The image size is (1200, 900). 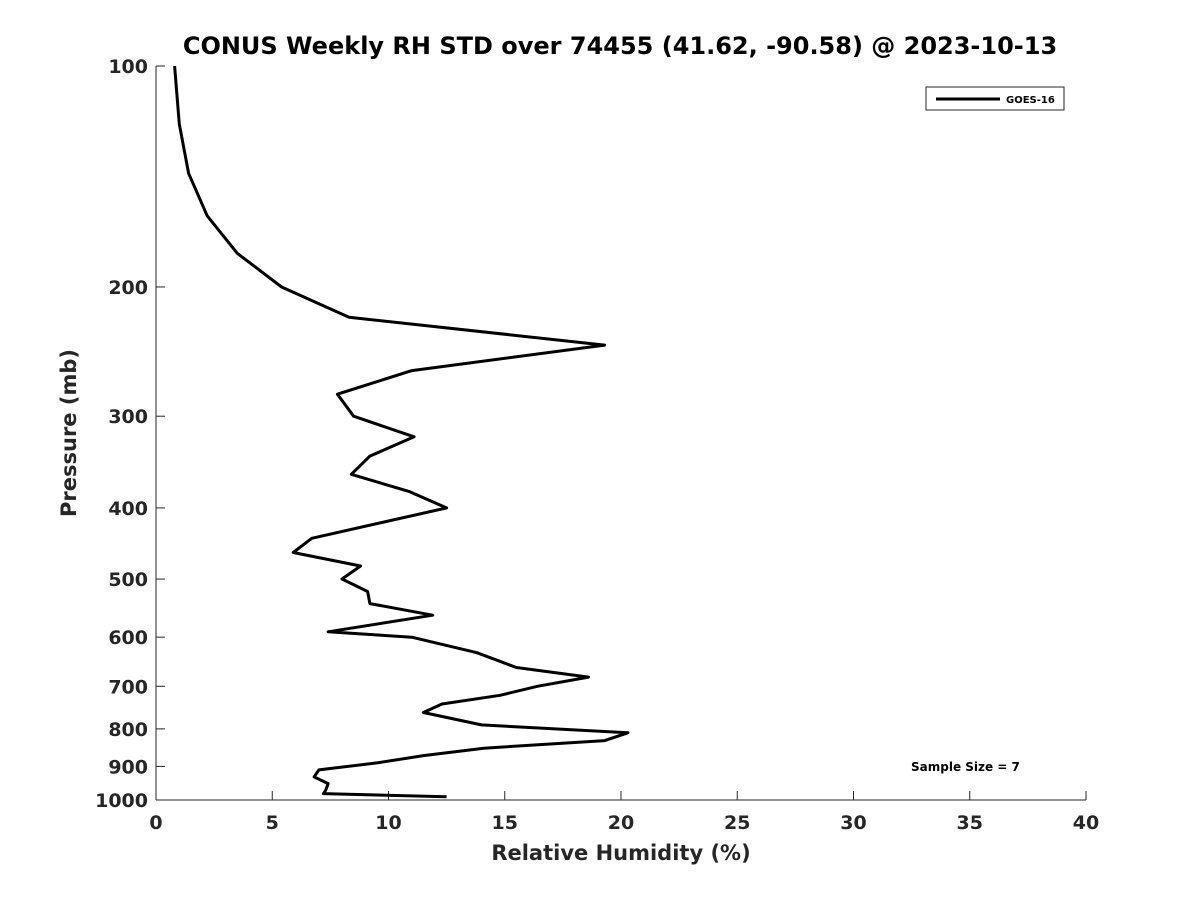 I want to click on x-axis-label: Relative Humidity (%), so click(x=620, y=853).